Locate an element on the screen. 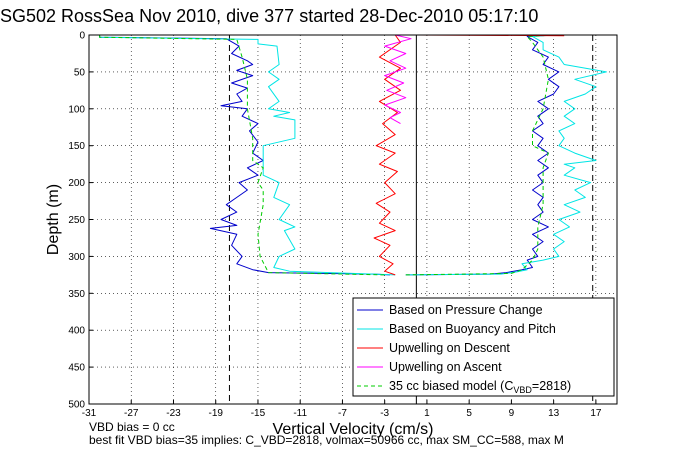 The width and height of the screenshot is (681, 454). x-tick-label: 5 is located at coordinates (469, 413).